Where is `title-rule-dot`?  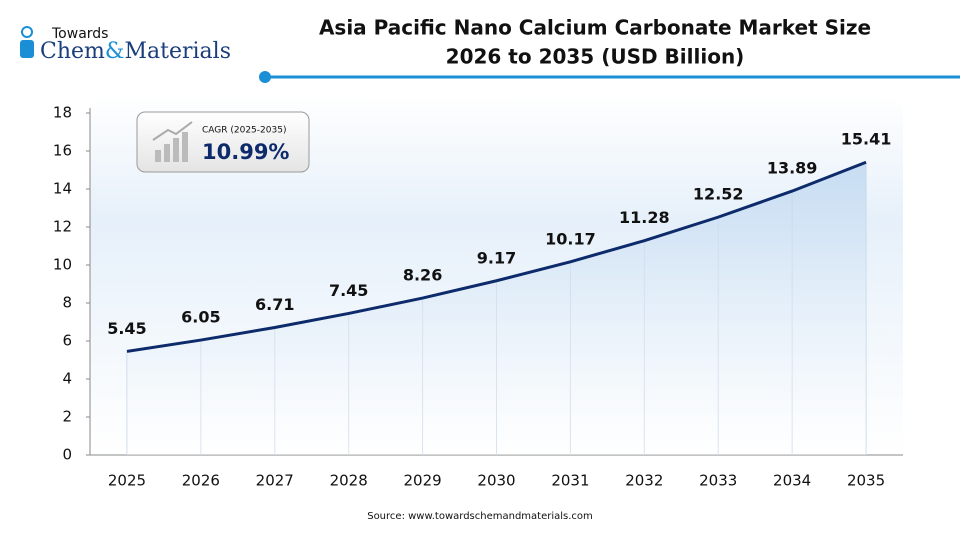
title-rule-dot is located at coordinates (265, 77).